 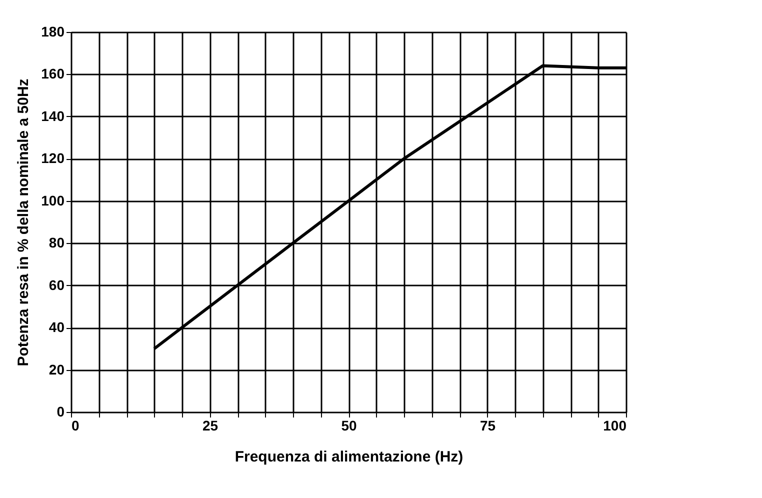 What do you see at coordinates (53, 158) in the screenshot?
I see `y-tick-label: 120` at bounding box center [53, 158].